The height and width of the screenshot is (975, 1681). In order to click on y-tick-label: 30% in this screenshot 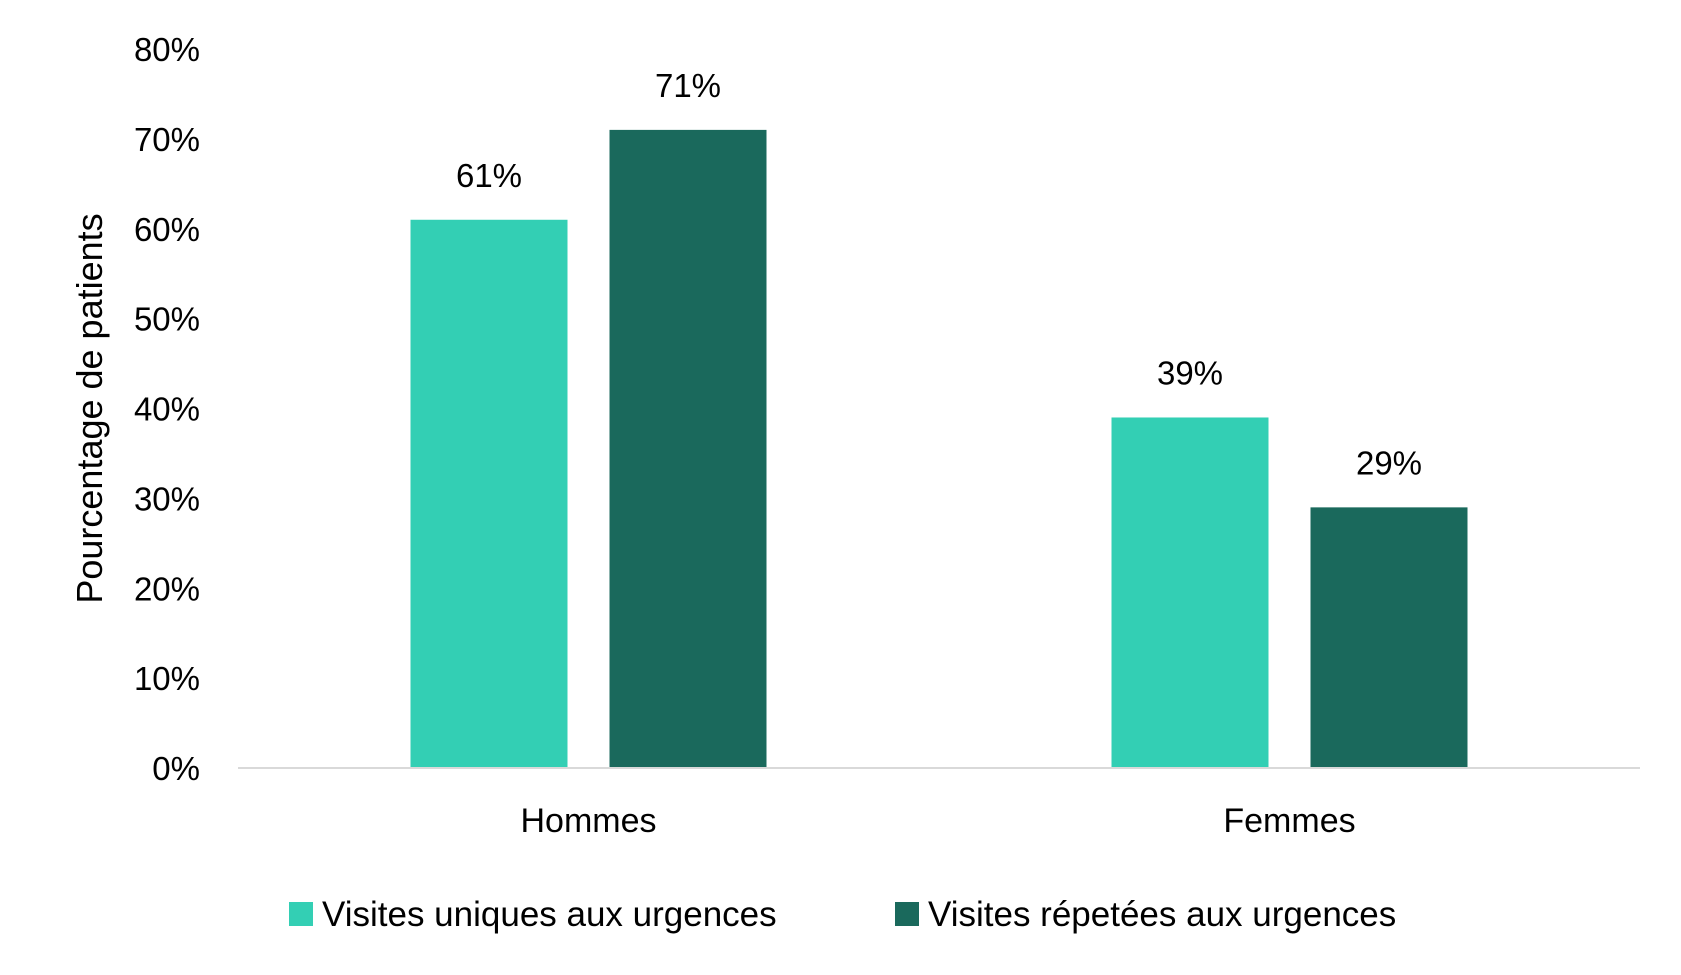, I will do `click(167, 498)`.